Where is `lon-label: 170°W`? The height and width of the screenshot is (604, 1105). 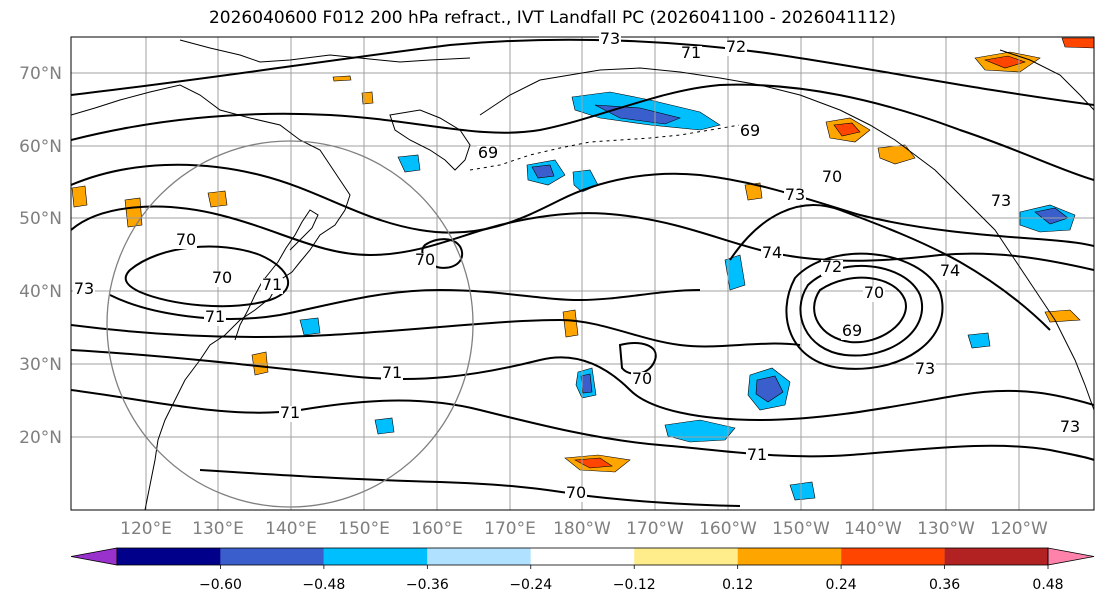
lon-label: 170°W is located at coordinates (655, 529).